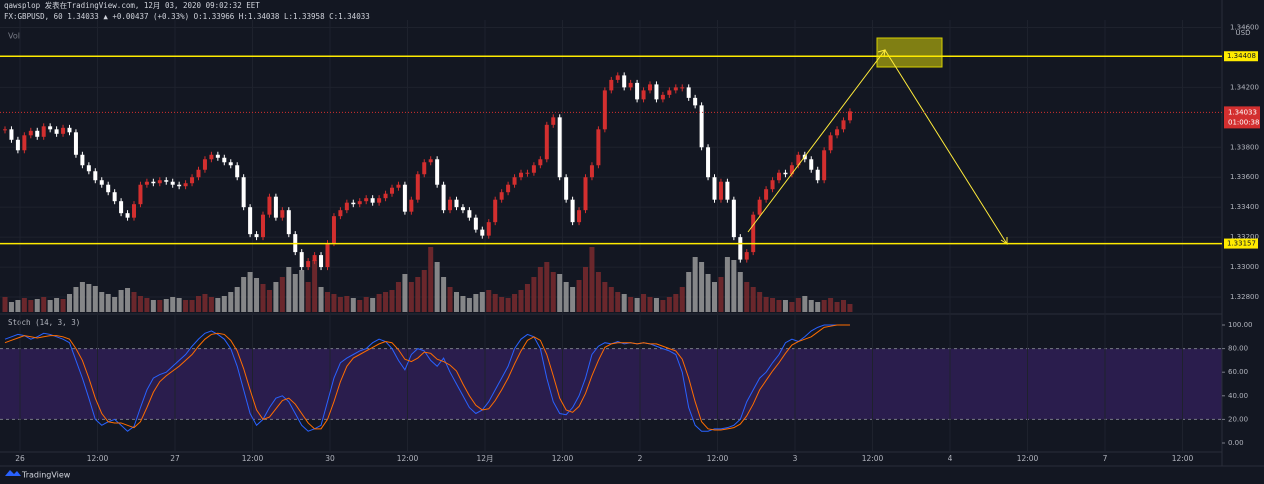  Describe the element at coordinates (1244, 177) in the screenshot. I see `y-tick-label: 1.33600` at that location.